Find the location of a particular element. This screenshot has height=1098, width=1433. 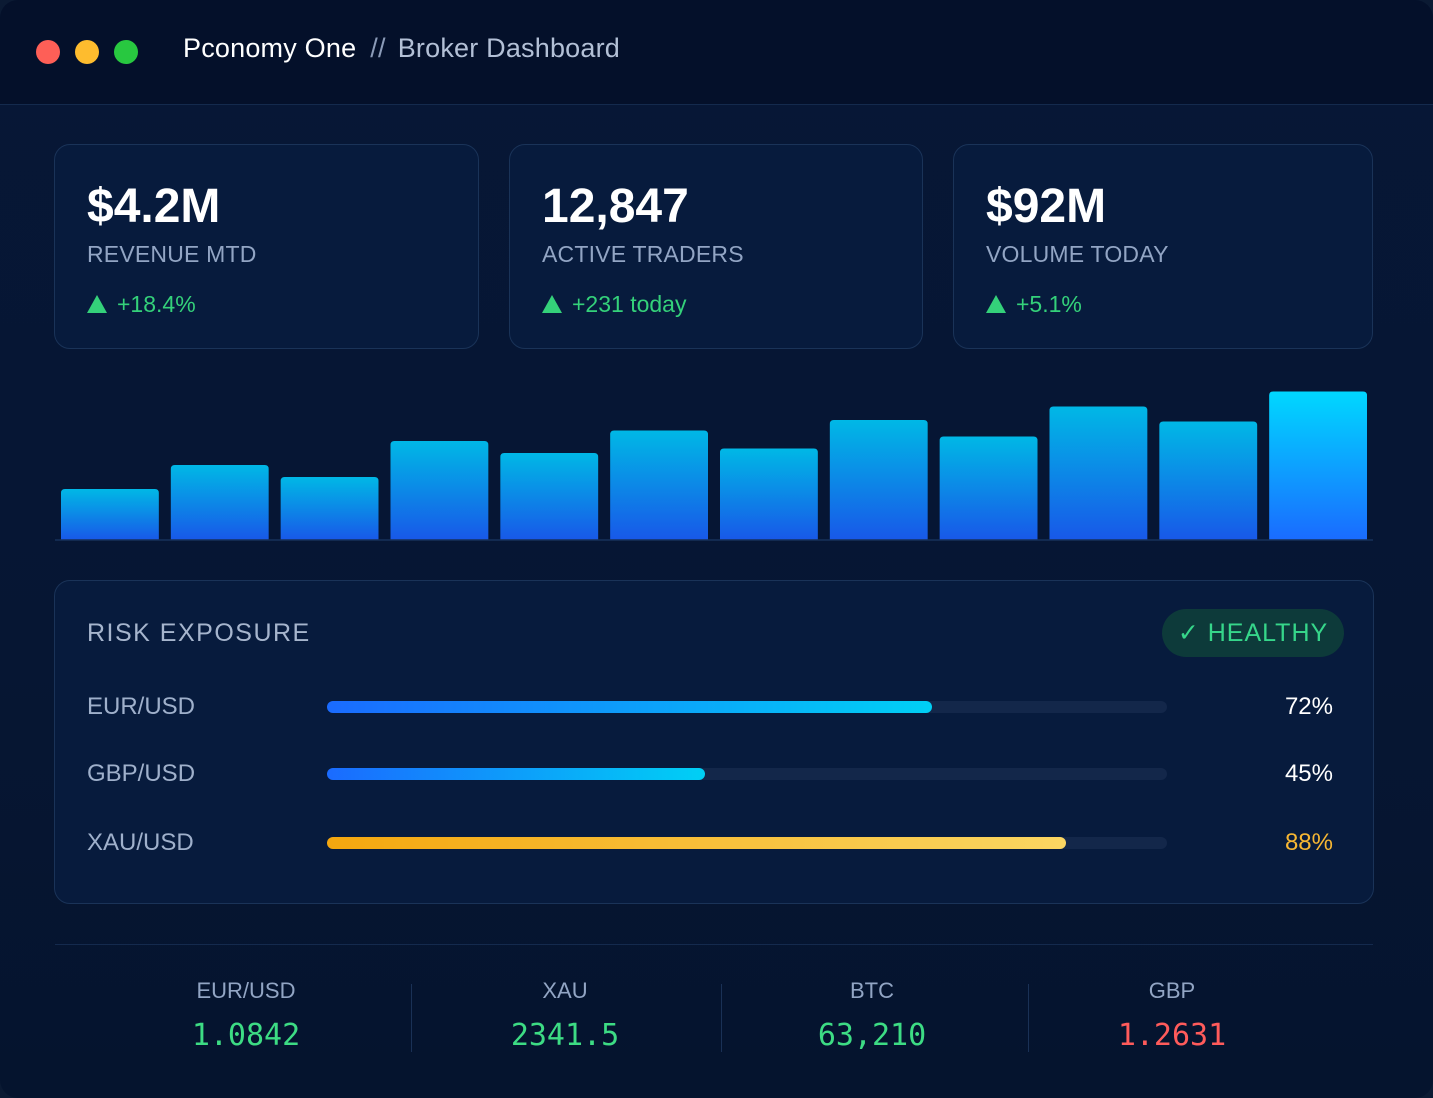

risk-pair-label: XAU/USD is located at coordinates (140, 842).